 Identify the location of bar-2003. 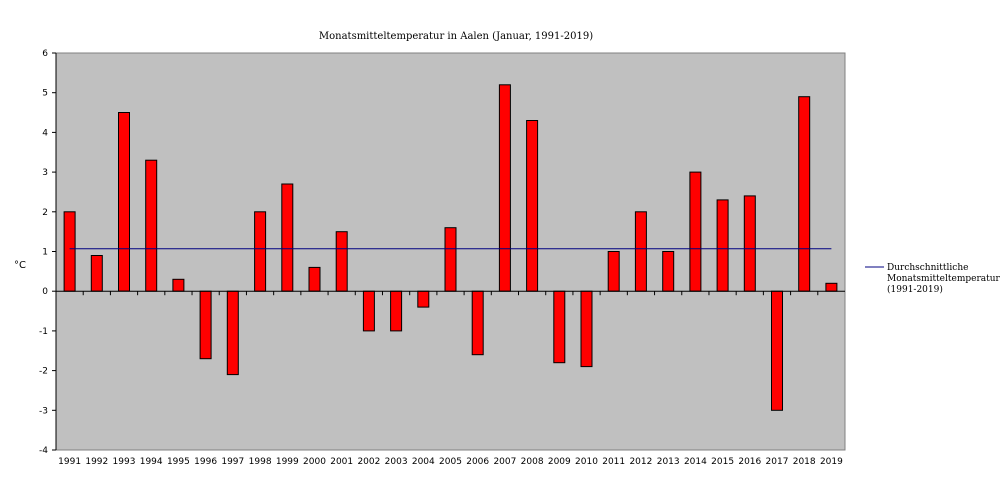
(396, 311).